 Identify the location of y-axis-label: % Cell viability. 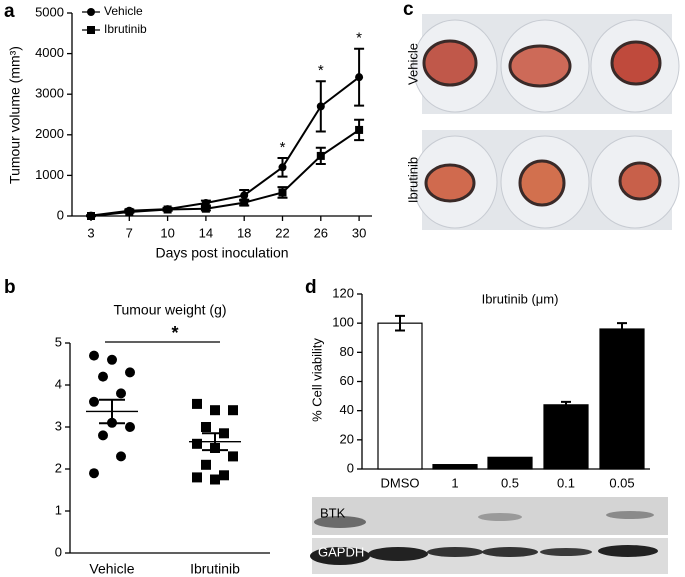
(316, 380).